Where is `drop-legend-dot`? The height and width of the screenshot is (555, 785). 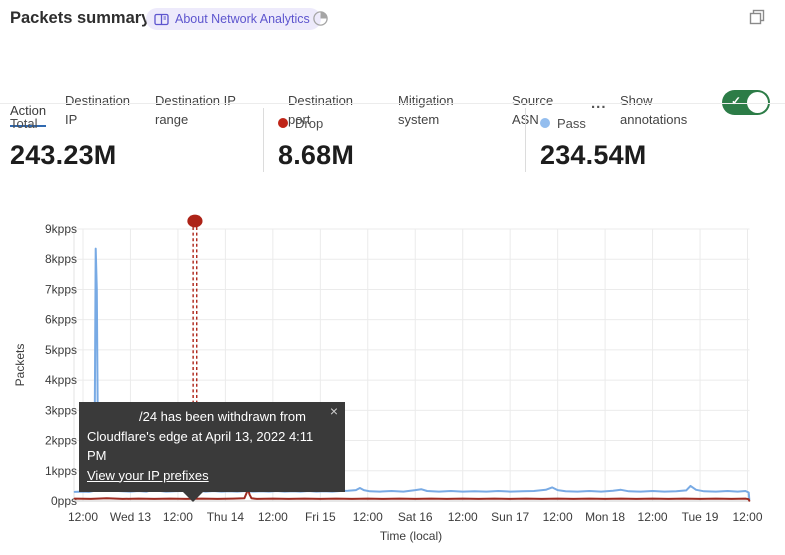
drop-legend-dot is located at coordinates (283, 123).